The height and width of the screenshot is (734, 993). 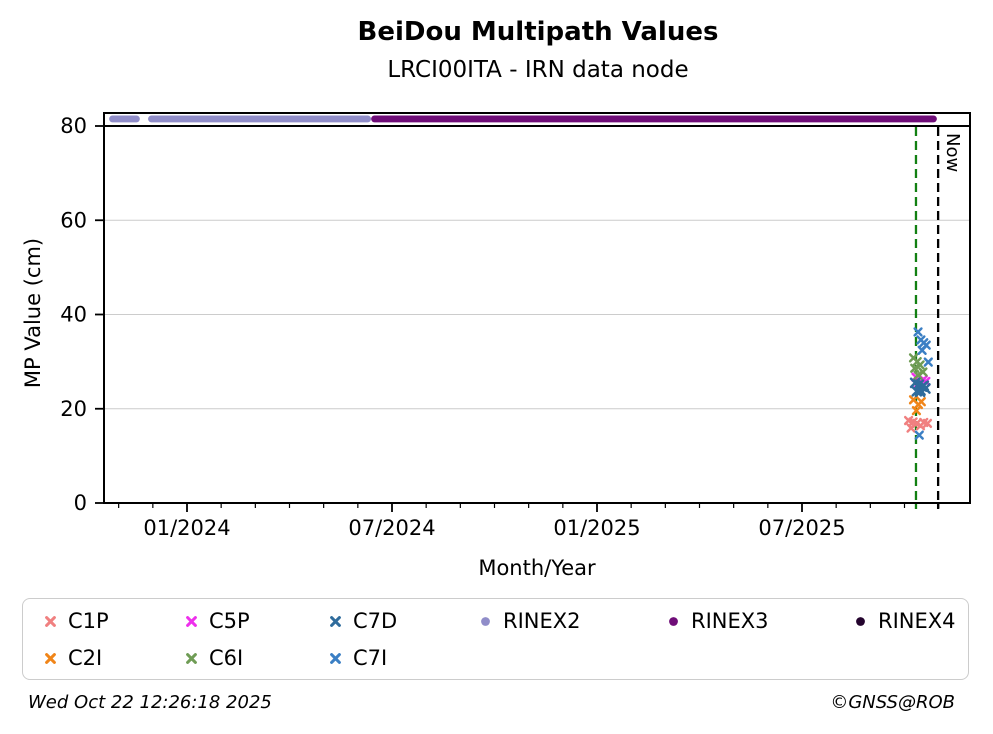 I want to click on legend-item-rinex2: RINEX2, so click(x=529, y=621).